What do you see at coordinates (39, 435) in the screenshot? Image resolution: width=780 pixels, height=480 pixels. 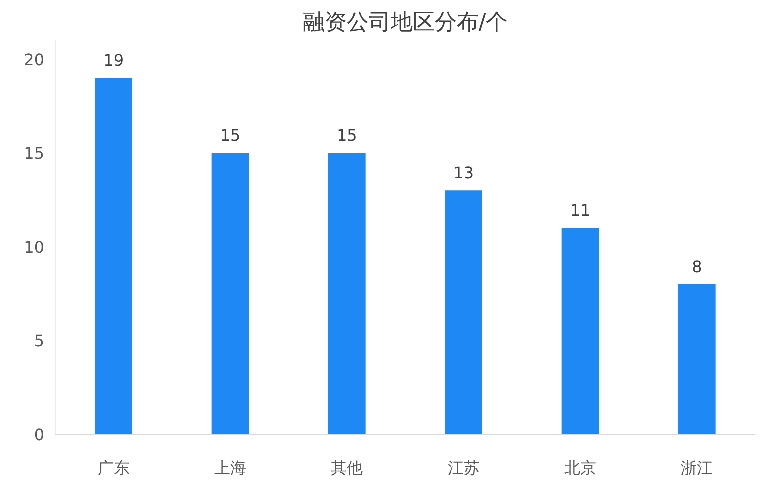 I see `y-tick-label: 0` at bounding box center [39, 435].